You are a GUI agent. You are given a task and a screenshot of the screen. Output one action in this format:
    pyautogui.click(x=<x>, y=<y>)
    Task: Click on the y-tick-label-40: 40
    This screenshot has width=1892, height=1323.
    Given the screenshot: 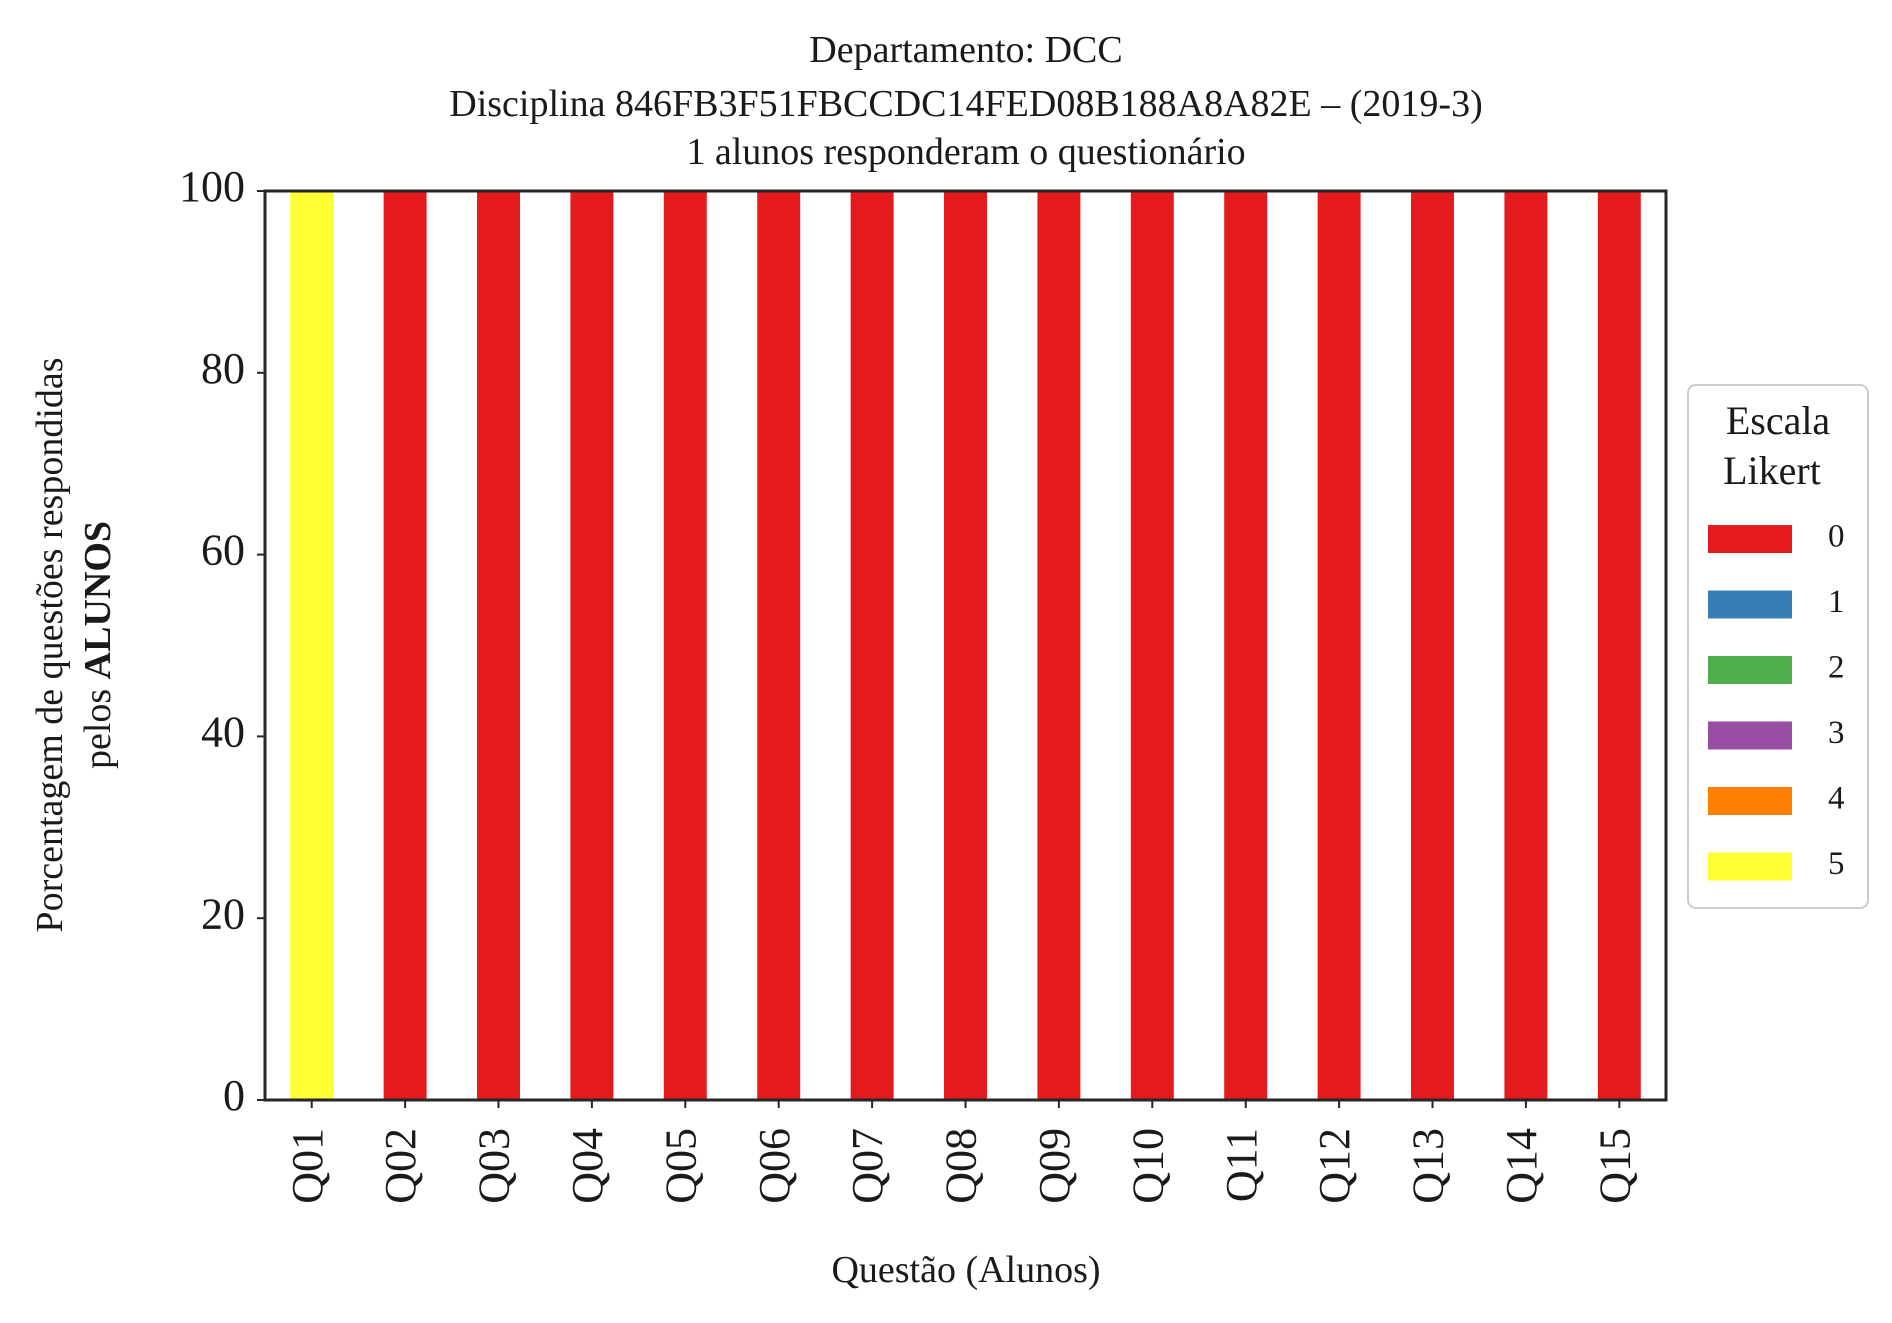 What is the action you would take?
    pyautogui.click(x=223, y=731)
    